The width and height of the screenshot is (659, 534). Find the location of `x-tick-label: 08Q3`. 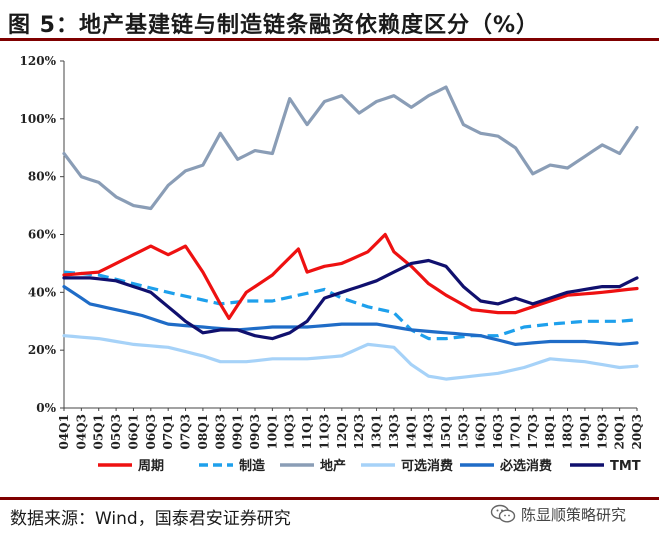

x-tick-label: 08Q3 is located at coordinates (220, 432).